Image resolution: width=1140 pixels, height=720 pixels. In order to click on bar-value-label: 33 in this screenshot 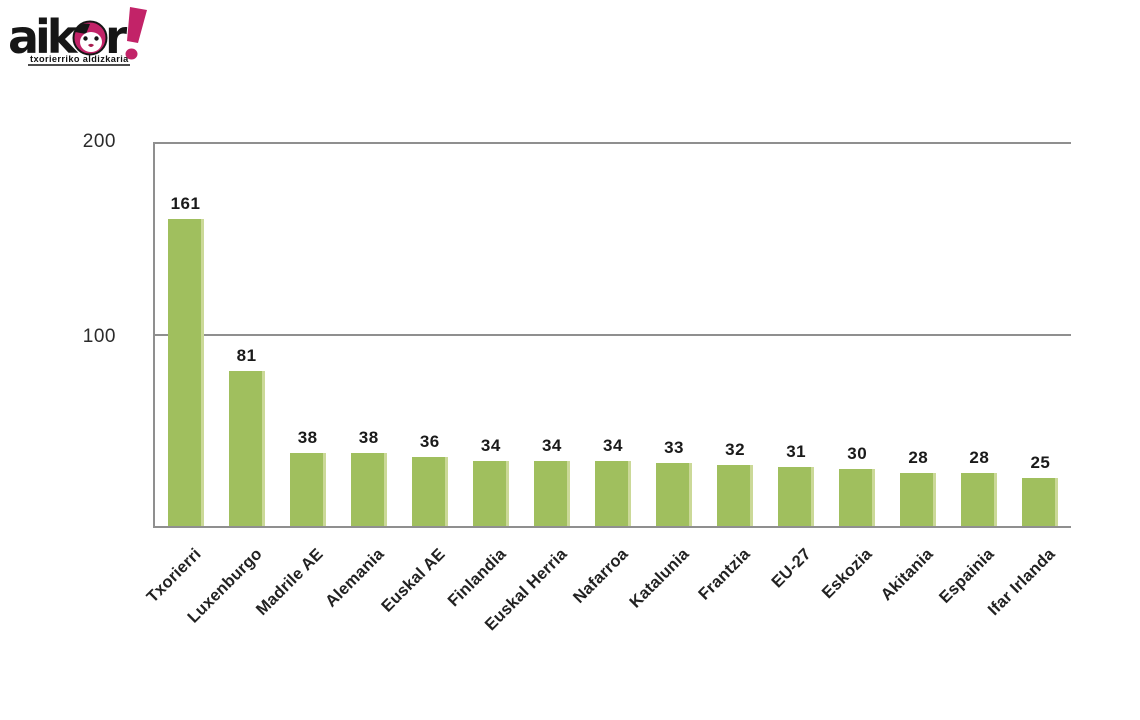, I will do `click(674, 447)`.